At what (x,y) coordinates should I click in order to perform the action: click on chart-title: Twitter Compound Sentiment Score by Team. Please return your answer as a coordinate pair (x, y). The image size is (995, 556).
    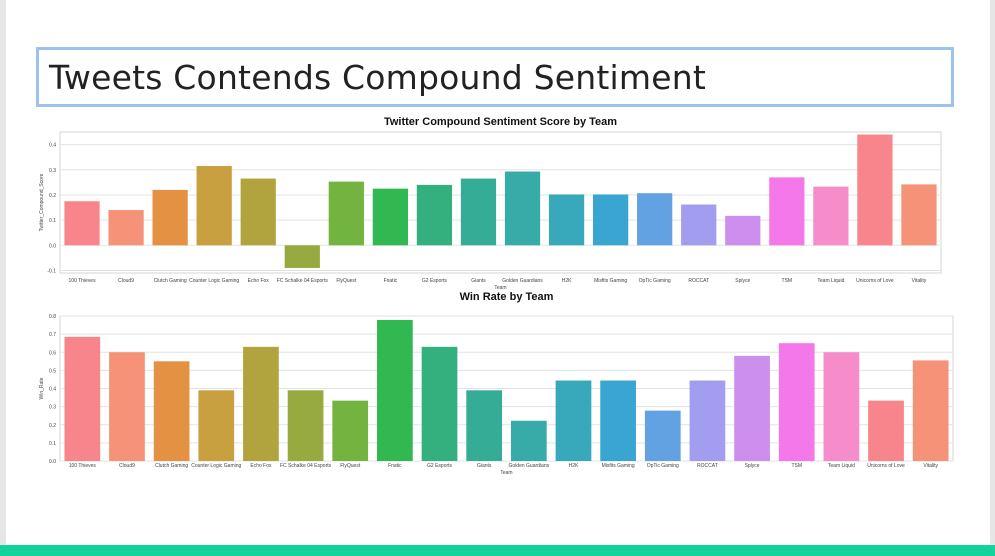
    Looking at the image, I should click on (500, 122).